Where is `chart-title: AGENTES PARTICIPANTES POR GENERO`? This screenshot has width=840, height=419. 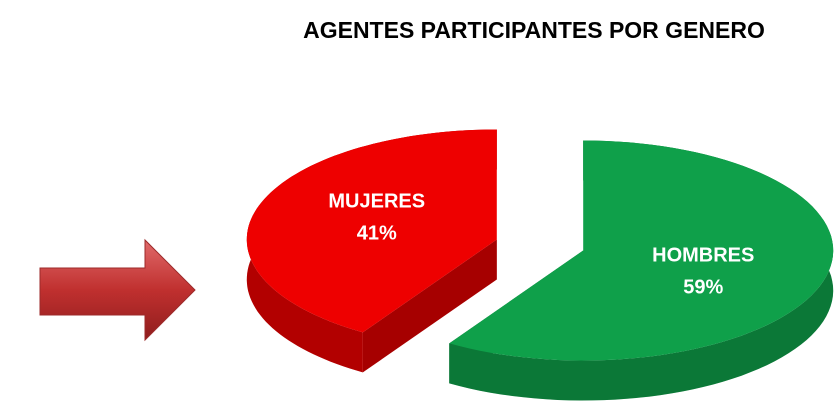 chart-title: AGENTES PARTICIPANTES POR GENERO is located at coordinates (534, 30).